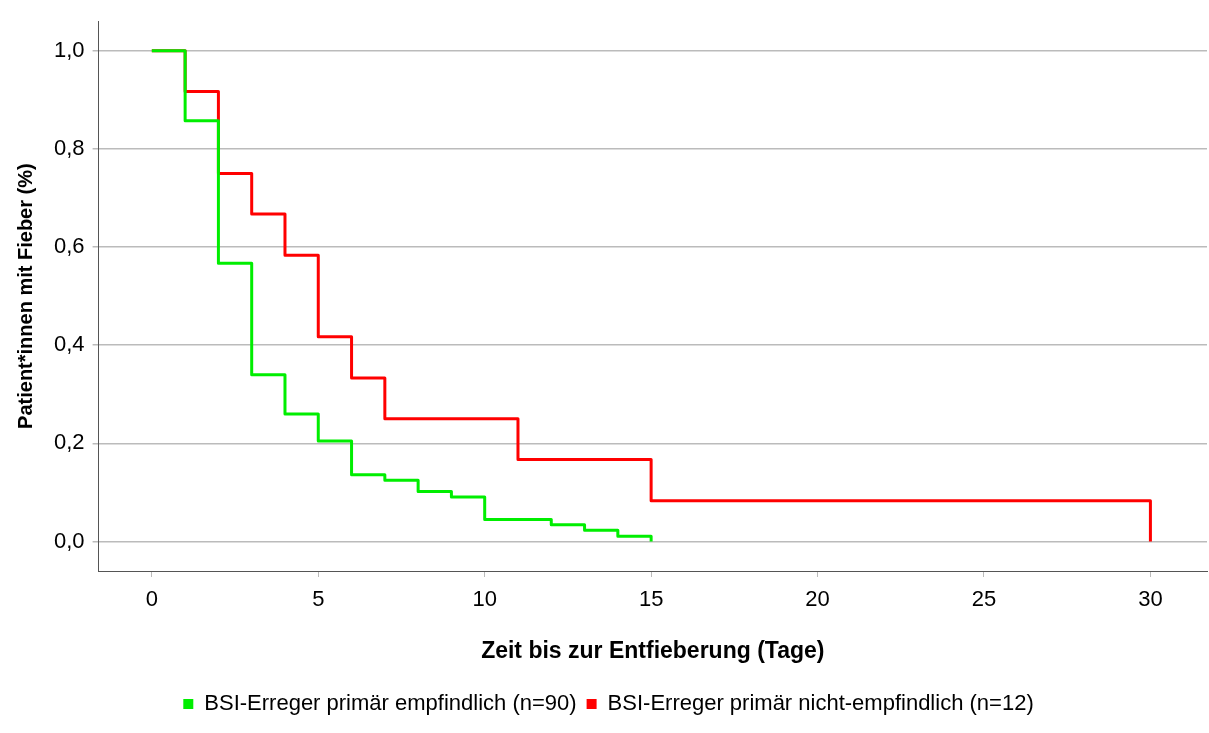  I want to click on x-axis-title: Zeit bis zur Entfieberung (Tage), so click(653, 649).